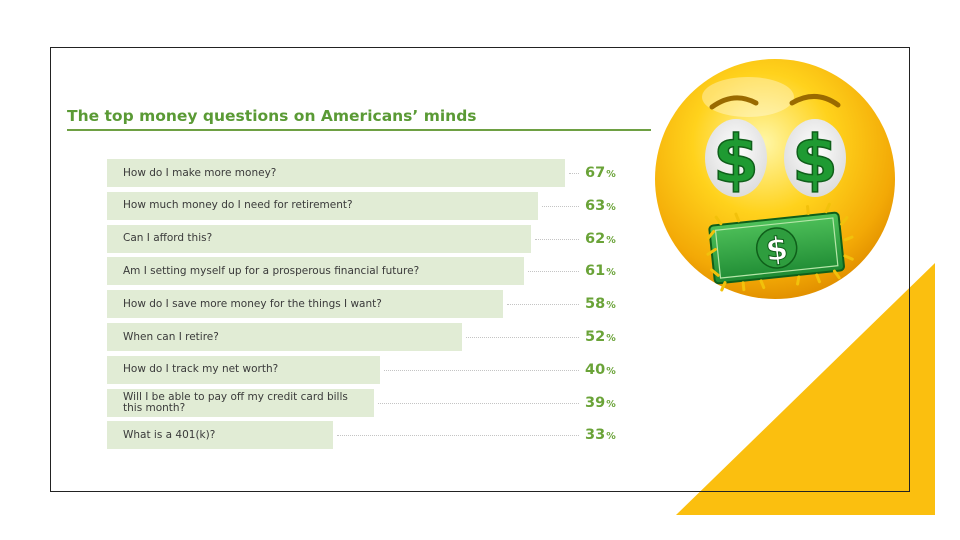 This screenshot has width=960, height=540. What do you see at coordinates (595, 369) in the screenshot?
I see `bar-value-number: 40` at bounding box center [595, 369].